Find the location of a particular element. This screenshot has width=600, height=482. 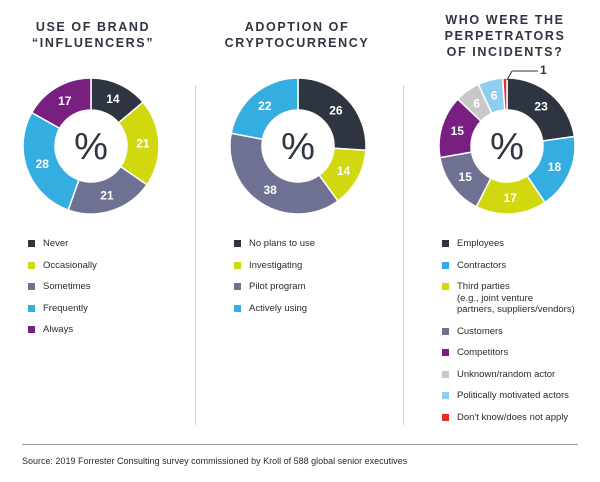

chart-3-slice-label-6: 6 is located at coordinates (476, 104).